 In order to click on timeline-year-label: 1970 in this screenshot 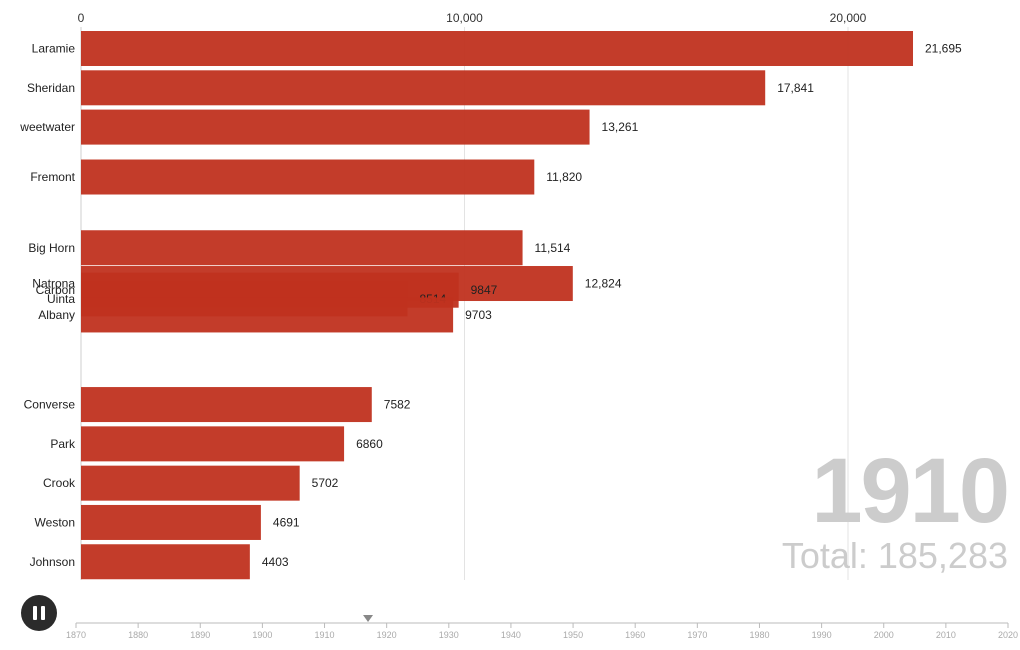, I will do `click(697, 635)`.